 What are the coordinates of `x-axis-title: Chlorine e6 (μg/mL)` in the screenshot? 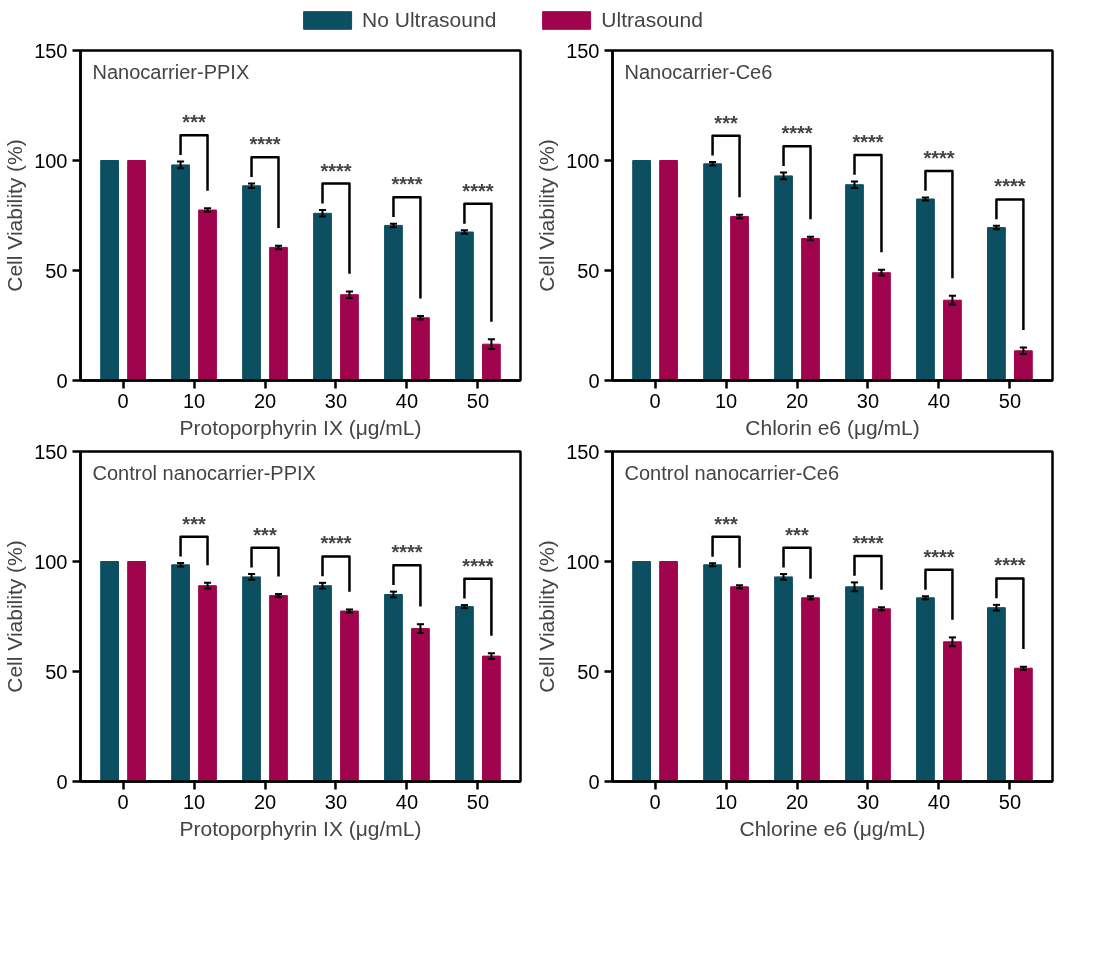 It's located at (832, 828).